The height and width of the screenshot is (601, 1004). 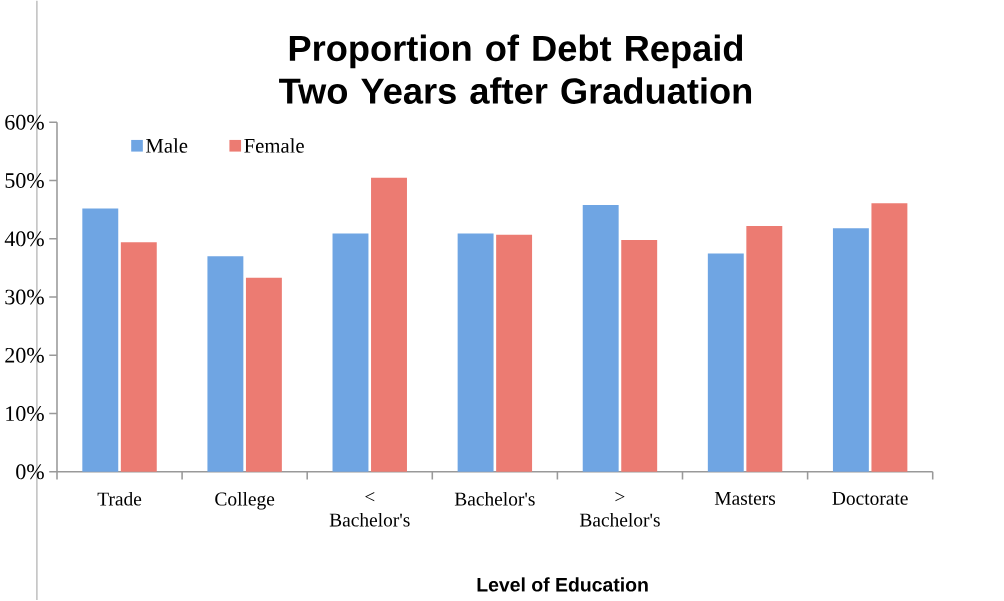 What do you see at coordinates (245, 501) in the screenshot?
I see `x-tick-label: College` at bounding box center [245, 501].